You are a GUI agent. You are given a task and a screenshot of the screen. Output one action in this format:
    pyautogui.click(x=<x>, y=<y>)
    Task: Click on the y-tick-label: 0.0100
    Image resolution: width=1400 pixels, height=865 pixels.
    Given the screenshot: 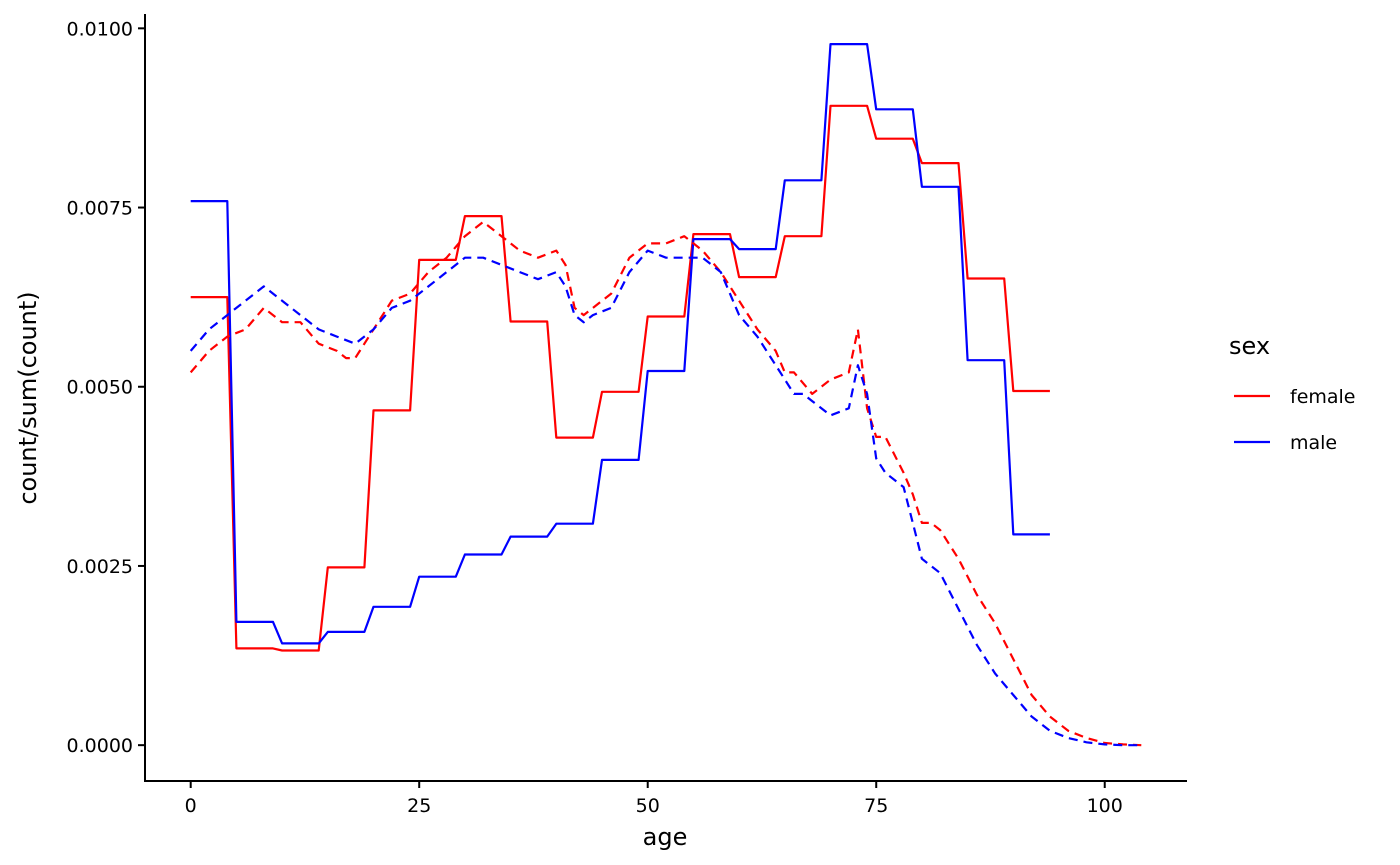 What is the action you would take?
    pyautogui.click(x=100, y=29)
    